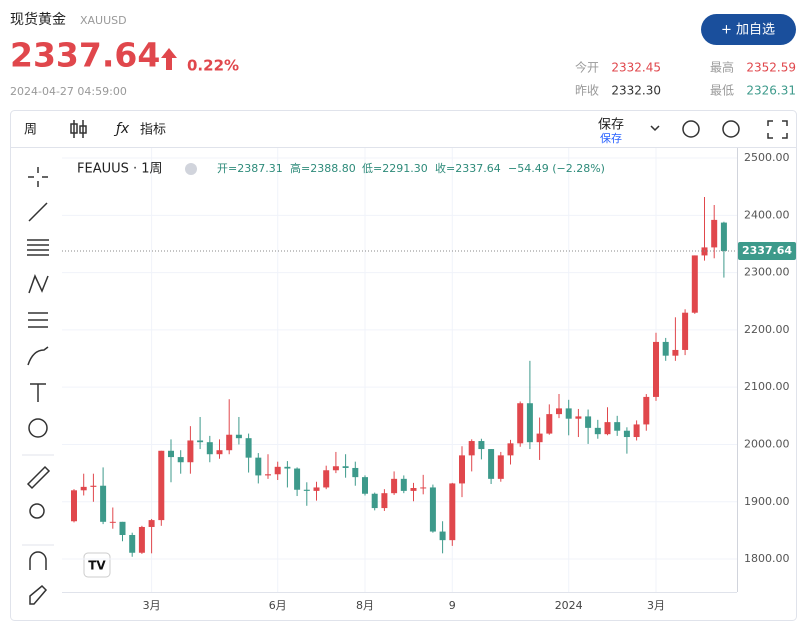  What do you see at coordinates (169, 59) in the screenshot?
I see `up-arrow` at bounding box center [169, 59].